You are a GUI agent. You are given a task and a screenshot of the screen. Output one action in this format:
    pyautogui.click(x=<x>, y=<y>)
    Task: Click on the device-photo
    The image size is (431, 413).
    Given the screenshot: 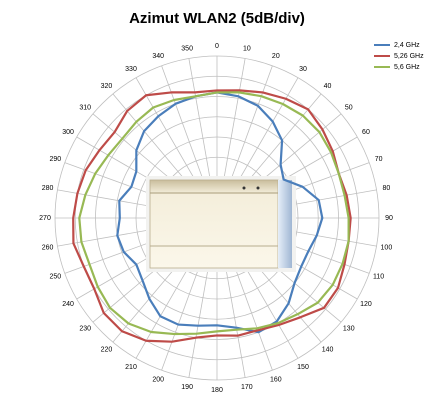 What is the action you would take?
    pyautogui.click(x=221, y=224)
    